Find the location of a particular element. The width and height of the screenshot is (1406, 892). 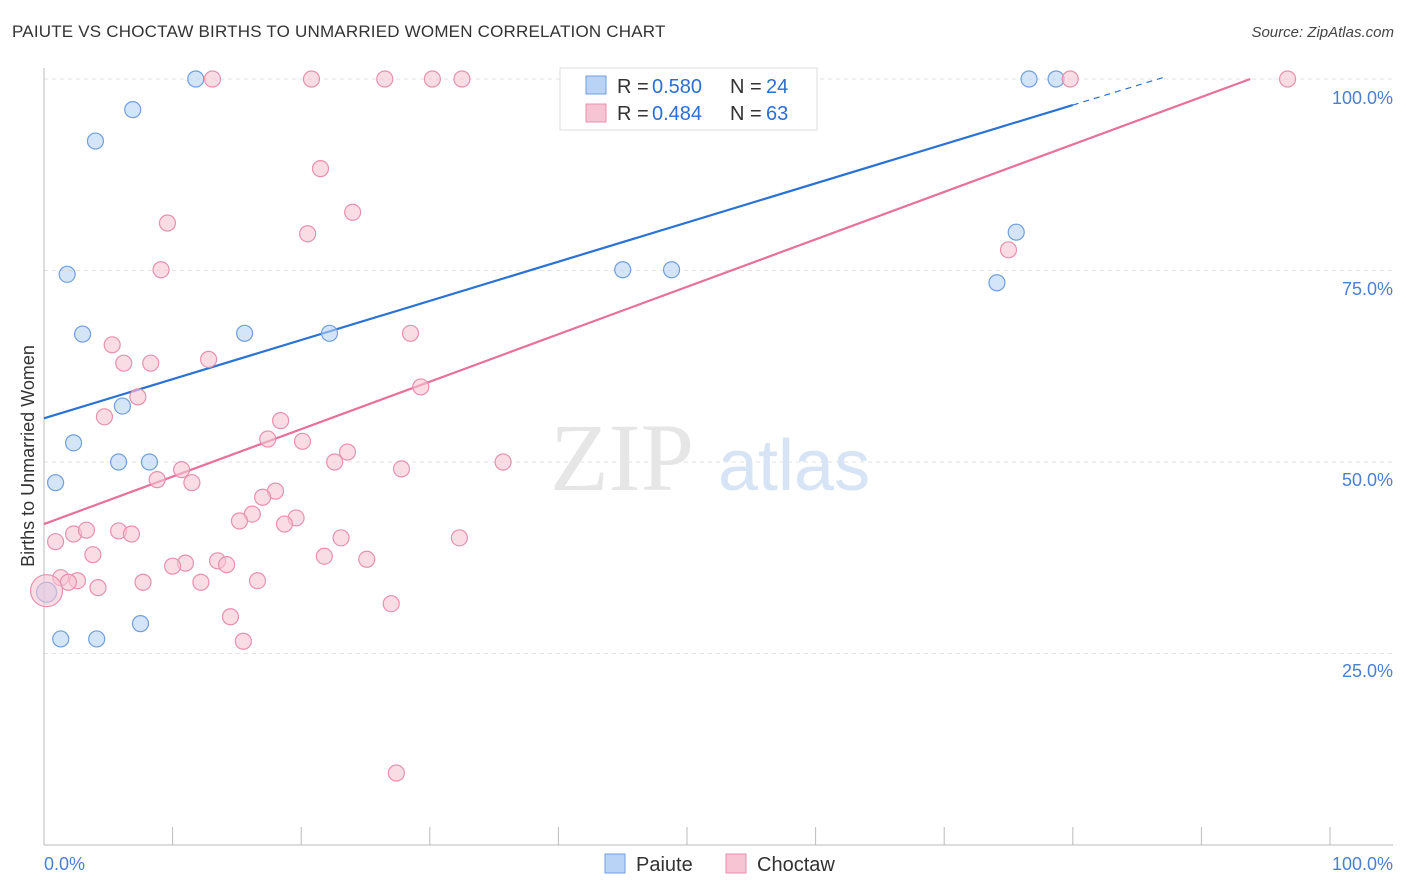

stats-legend: R = 0.580 N = 24 R = 0.484 N = 63 is located at coordinates (688, 99).